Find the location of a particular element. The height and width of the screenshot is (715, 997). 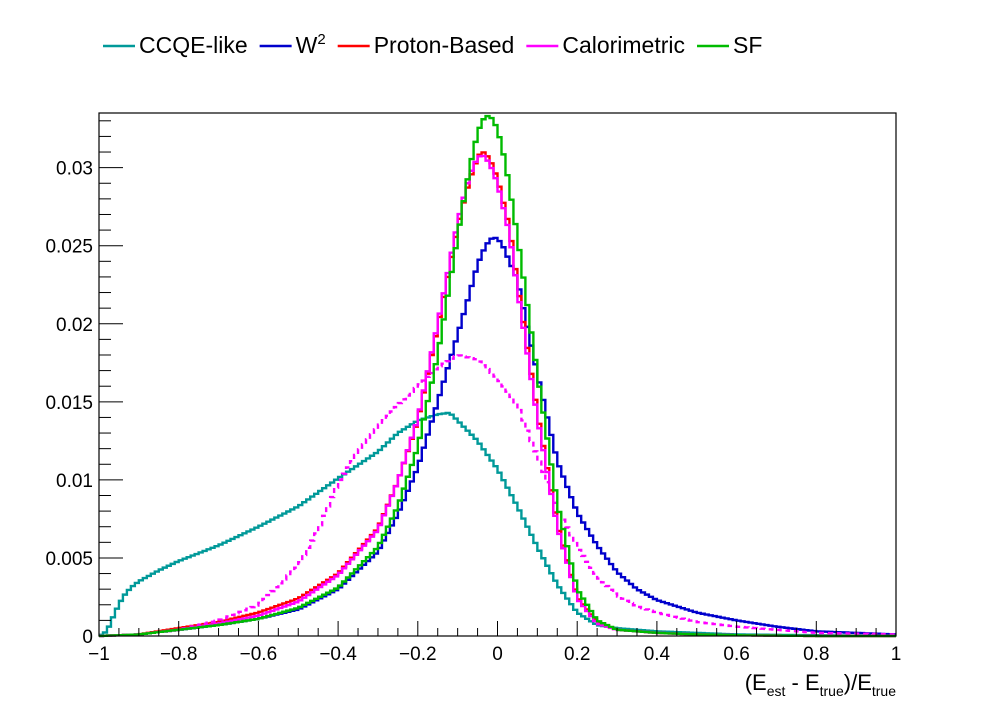

x-tick-label: −0.2 is located at coordinates (418, 654).